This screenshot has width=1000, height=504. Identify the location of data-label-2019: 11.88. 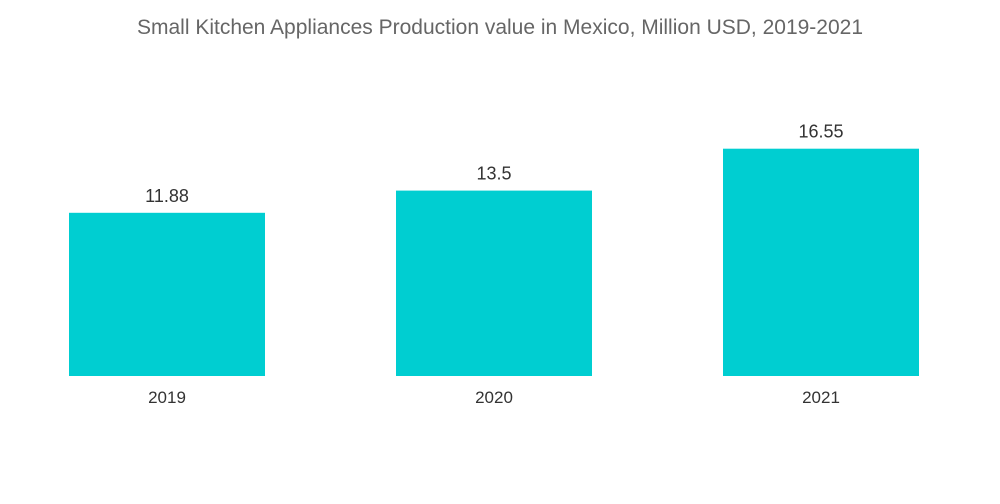
(167, 196).